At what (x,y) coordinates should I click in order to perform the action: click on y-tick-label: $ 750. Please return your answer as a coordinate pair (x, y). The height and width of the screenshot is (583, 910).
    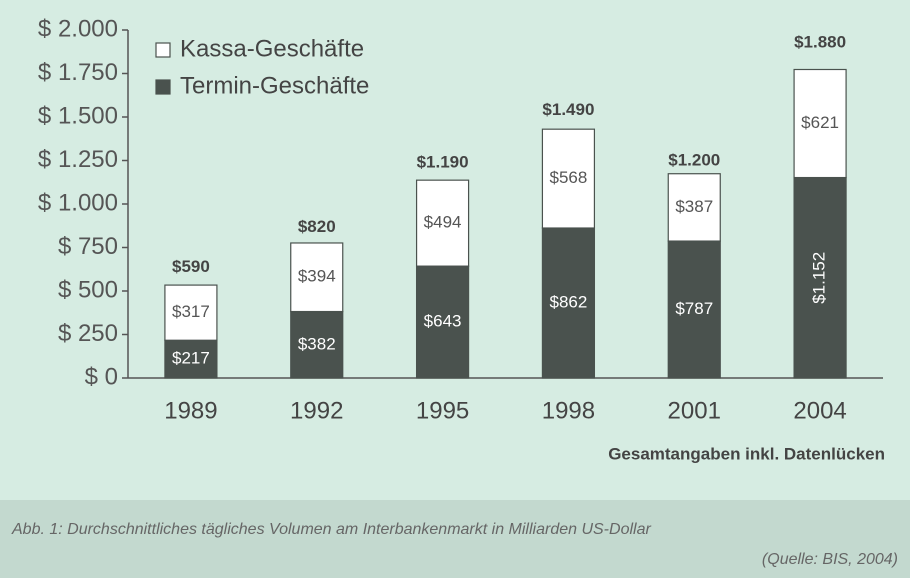
    Looking at the image, I should click on (88, 246).